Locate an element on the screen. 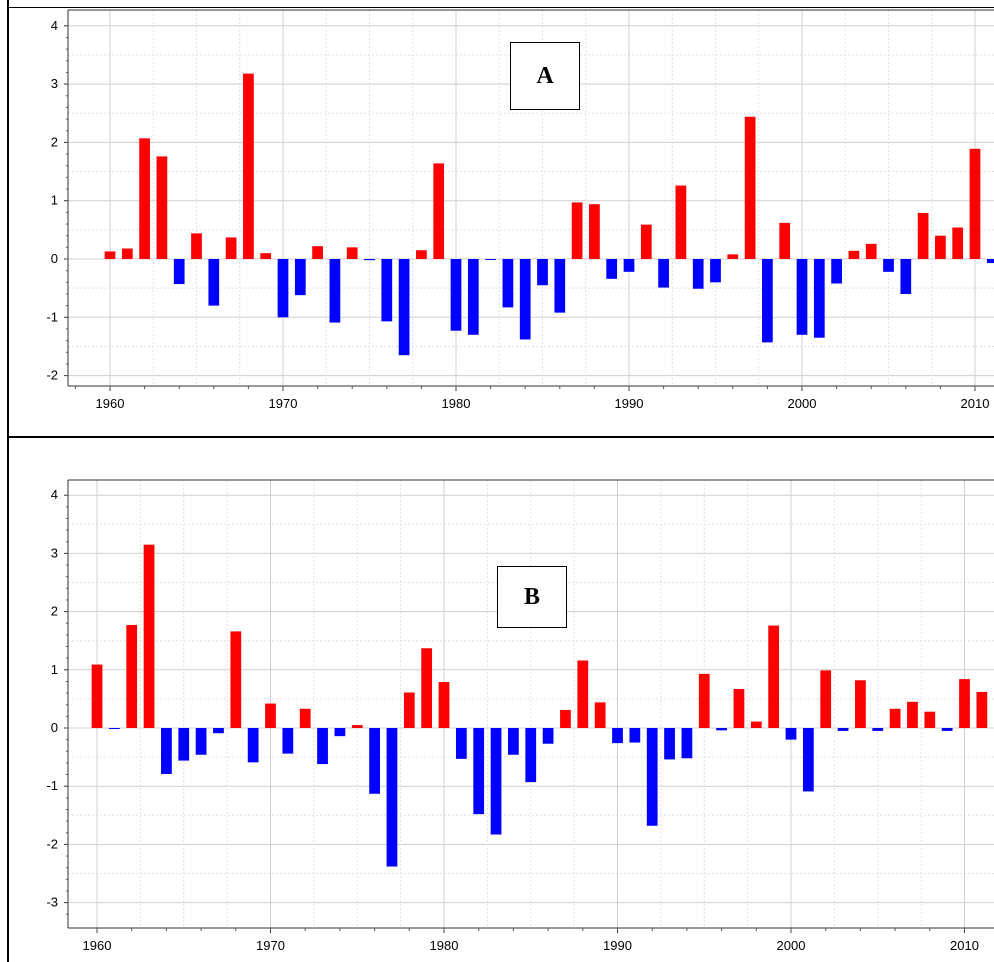 Image resolution: width=994 pixels, height=962 pixels. bar-2009 is located at coordinates (958, 243).